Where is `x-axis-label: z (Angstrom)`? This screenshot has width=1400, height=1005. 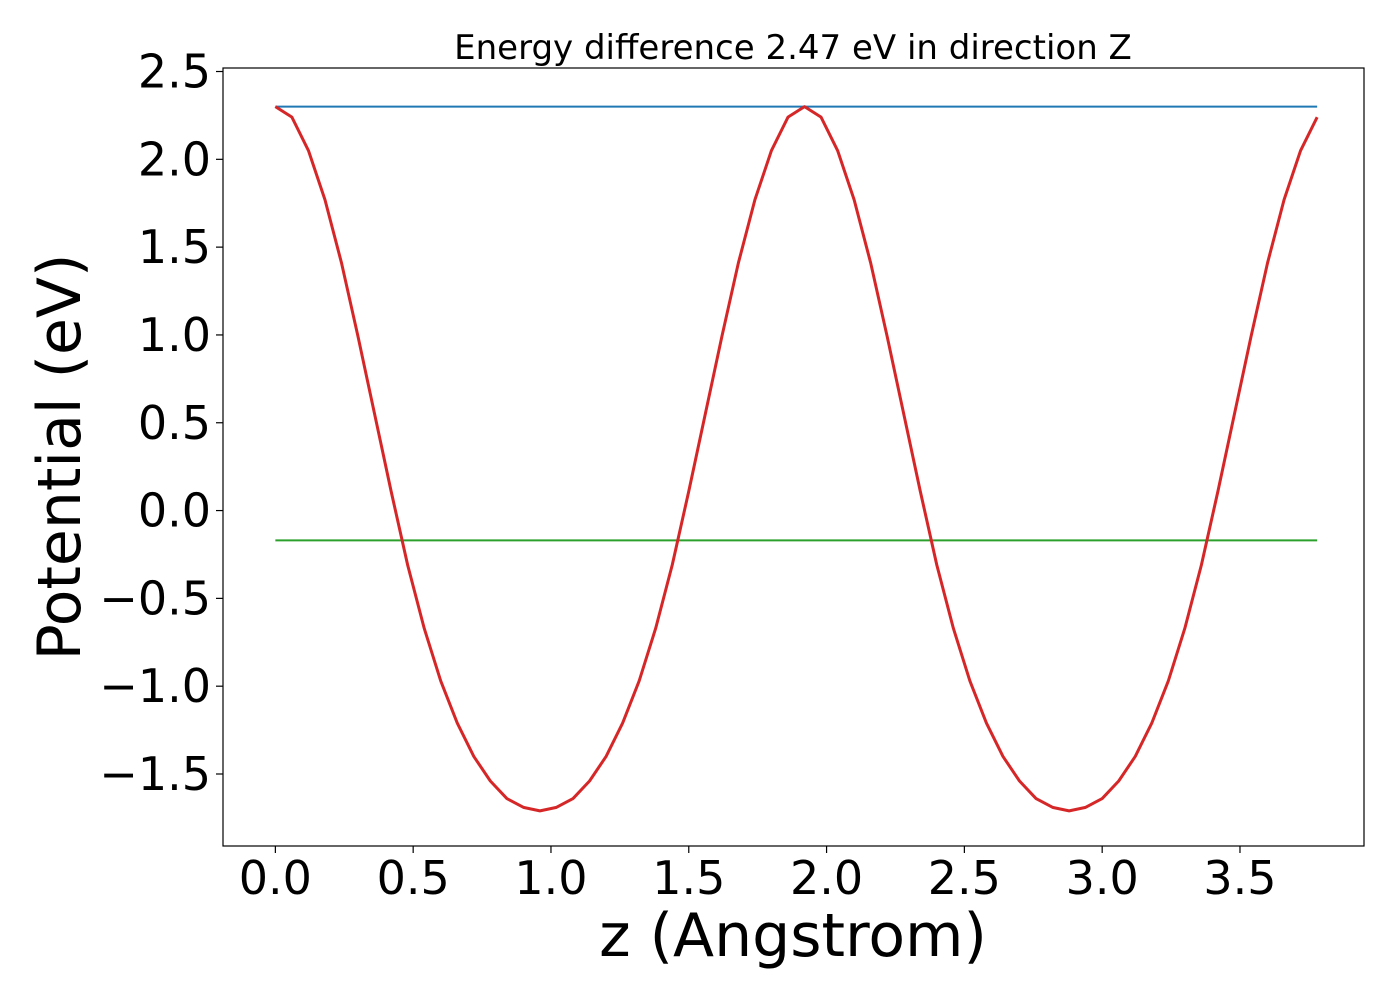
x-axis-label: z (Angstrom) is located at coordinates (793, 936).